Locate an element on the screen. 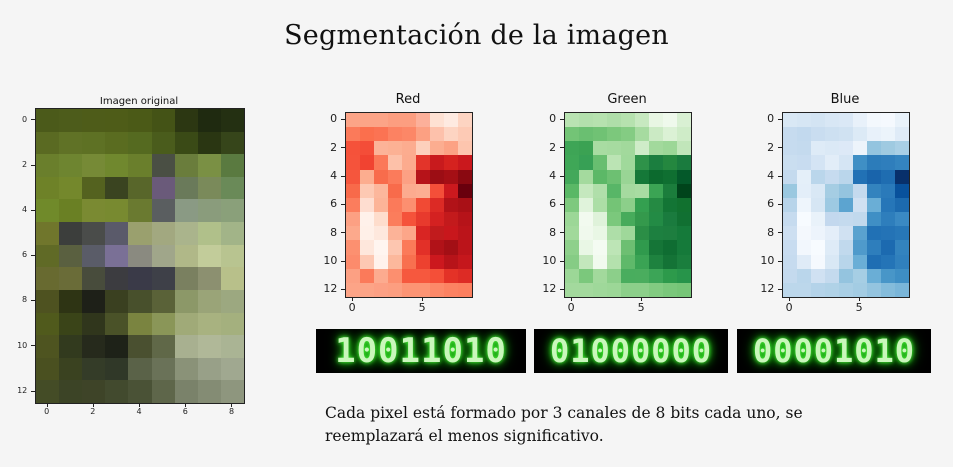  blue-channel-axes is located at coordinates (846, 205).